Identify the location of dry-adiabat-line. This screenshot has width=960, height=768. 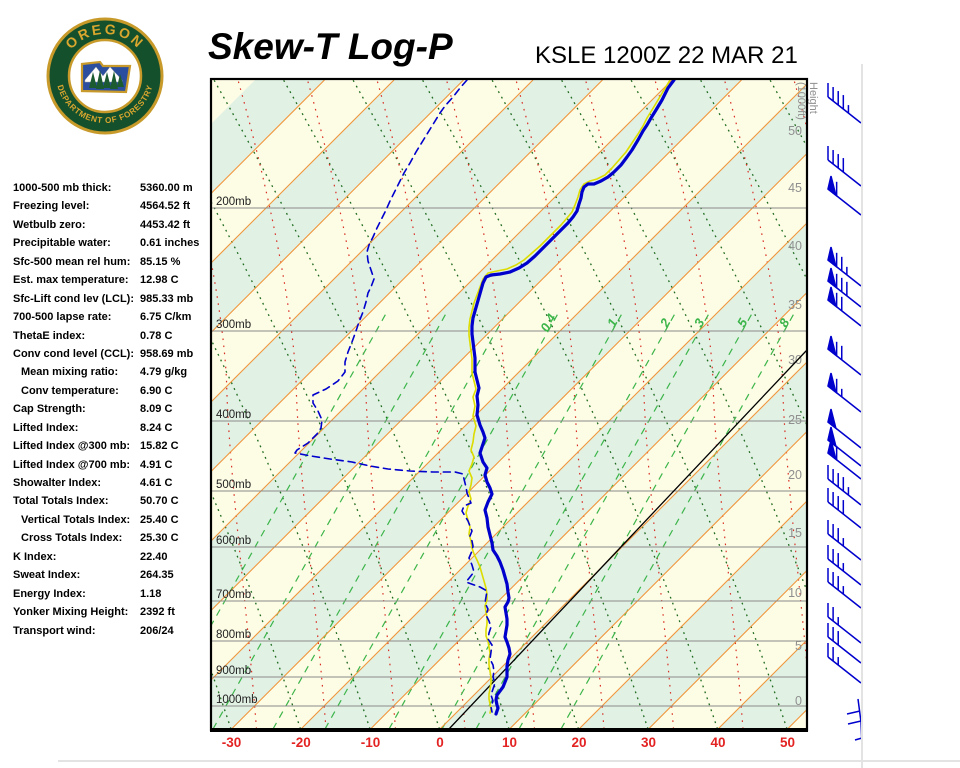
(81, 404).